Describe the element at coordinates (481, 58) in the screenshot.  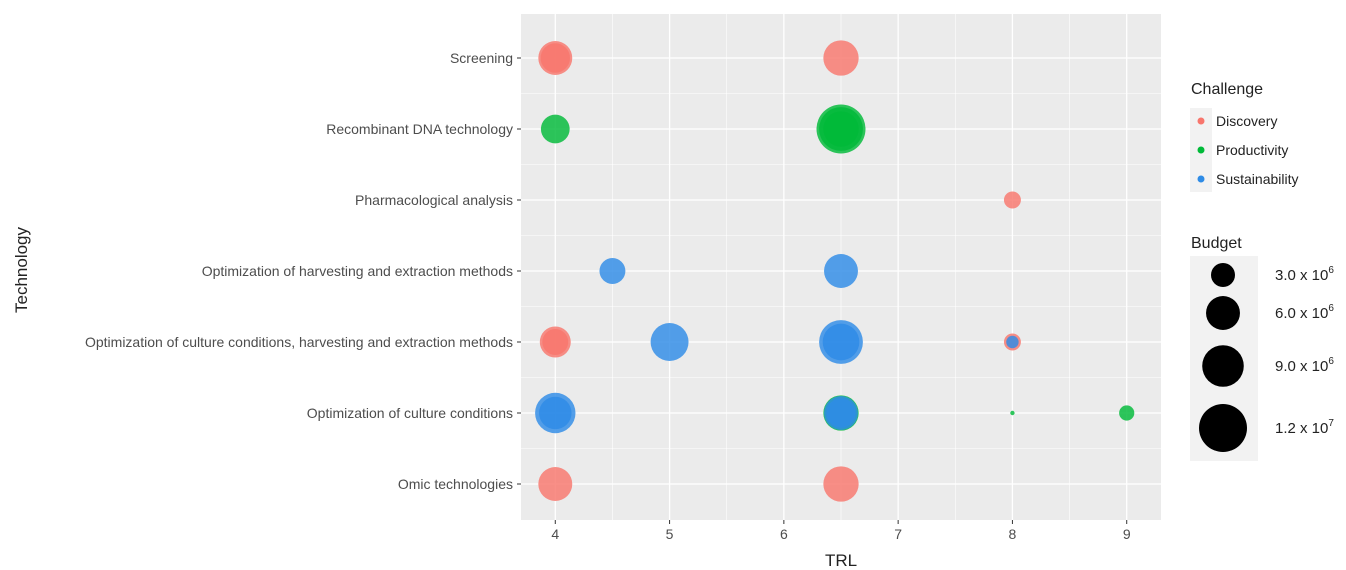
I see `y-tick-label: Screening` at that location.